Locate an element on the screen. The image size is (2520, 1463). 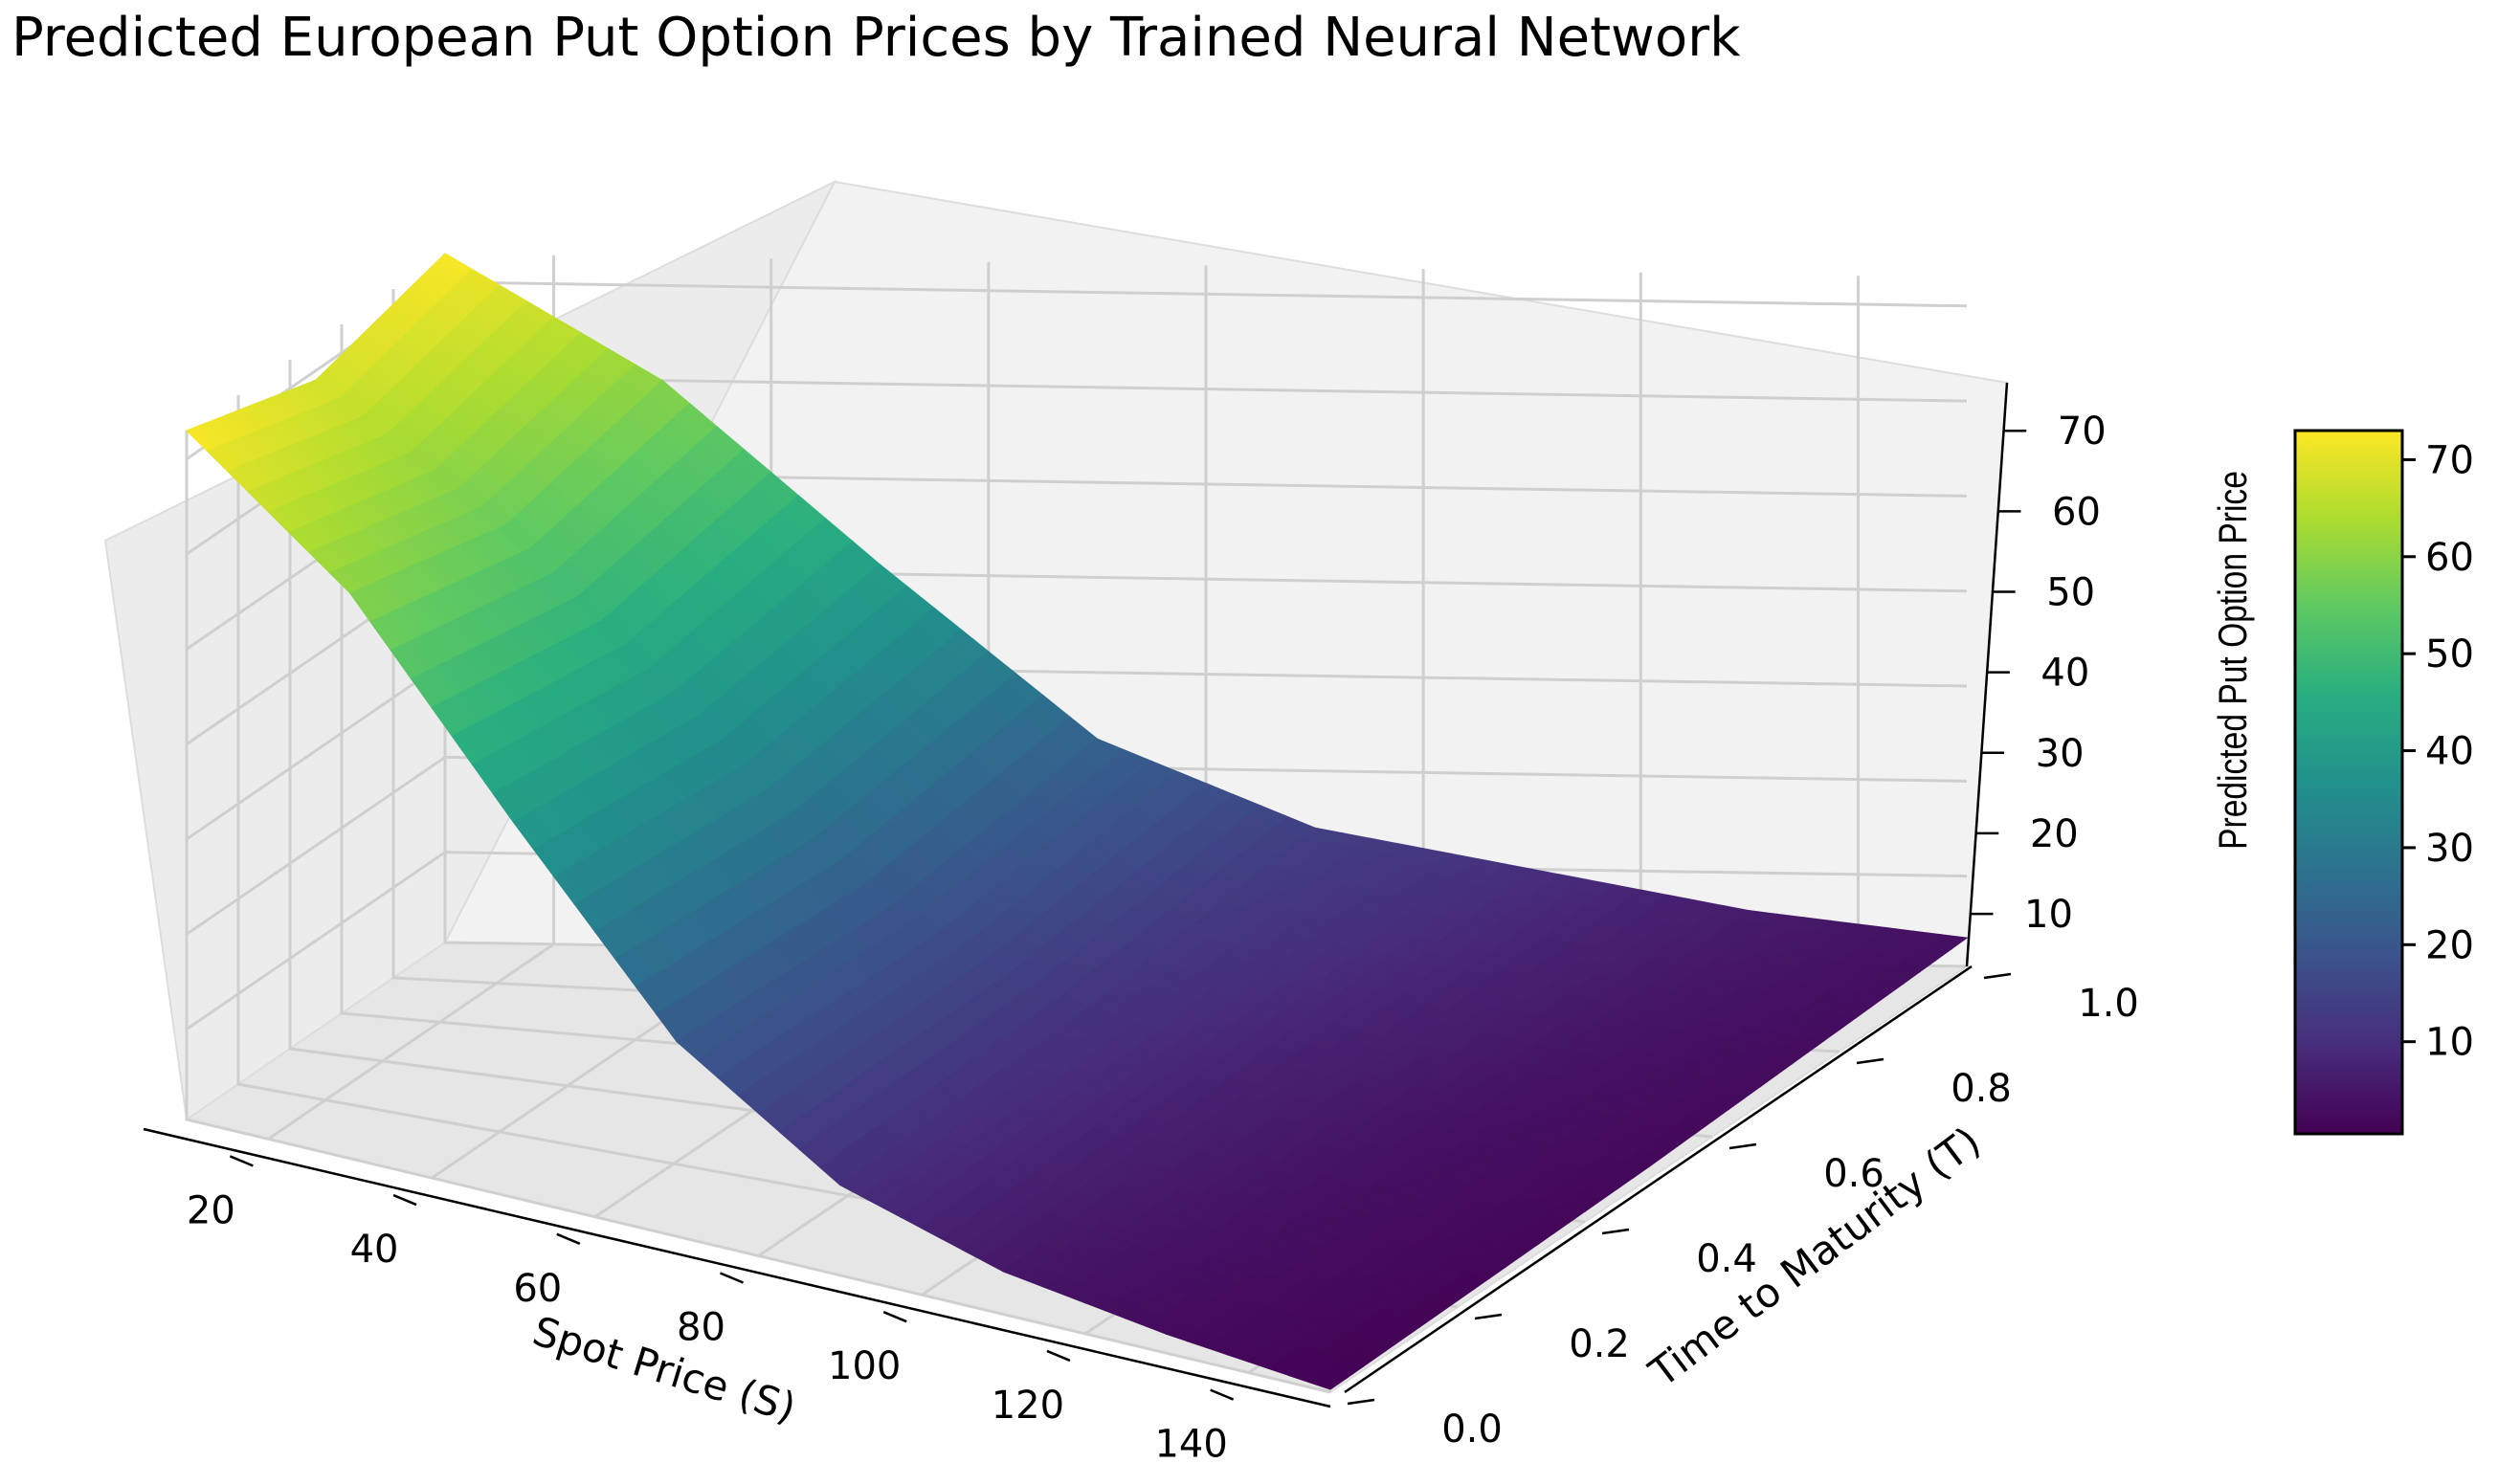
z-tick-label: 40 is located at coordinates (2065, 674).